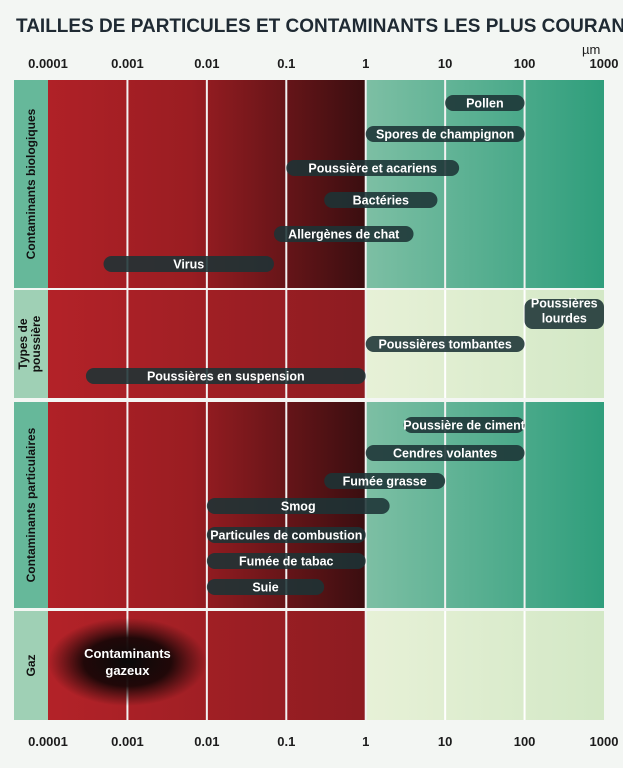 The image size is (623, 768). What do you see at coordinates (286, 63) in the screenshot?
I see `top-tick-label: 0.1` at bounding box center [286, 63].